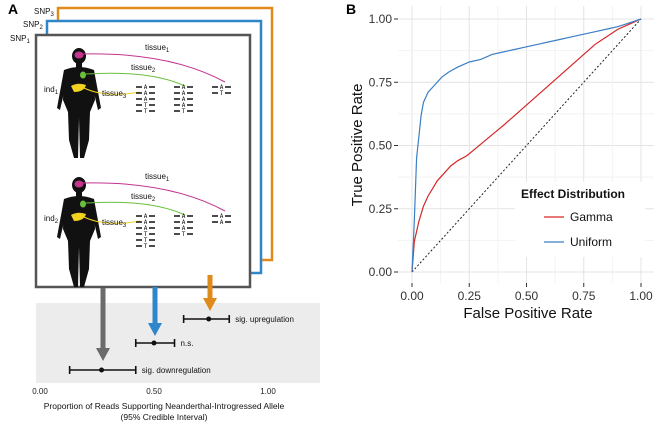  Describe the element at coordinates (96, 90) in the screenshot. I see `right-arm-shape` at that location.